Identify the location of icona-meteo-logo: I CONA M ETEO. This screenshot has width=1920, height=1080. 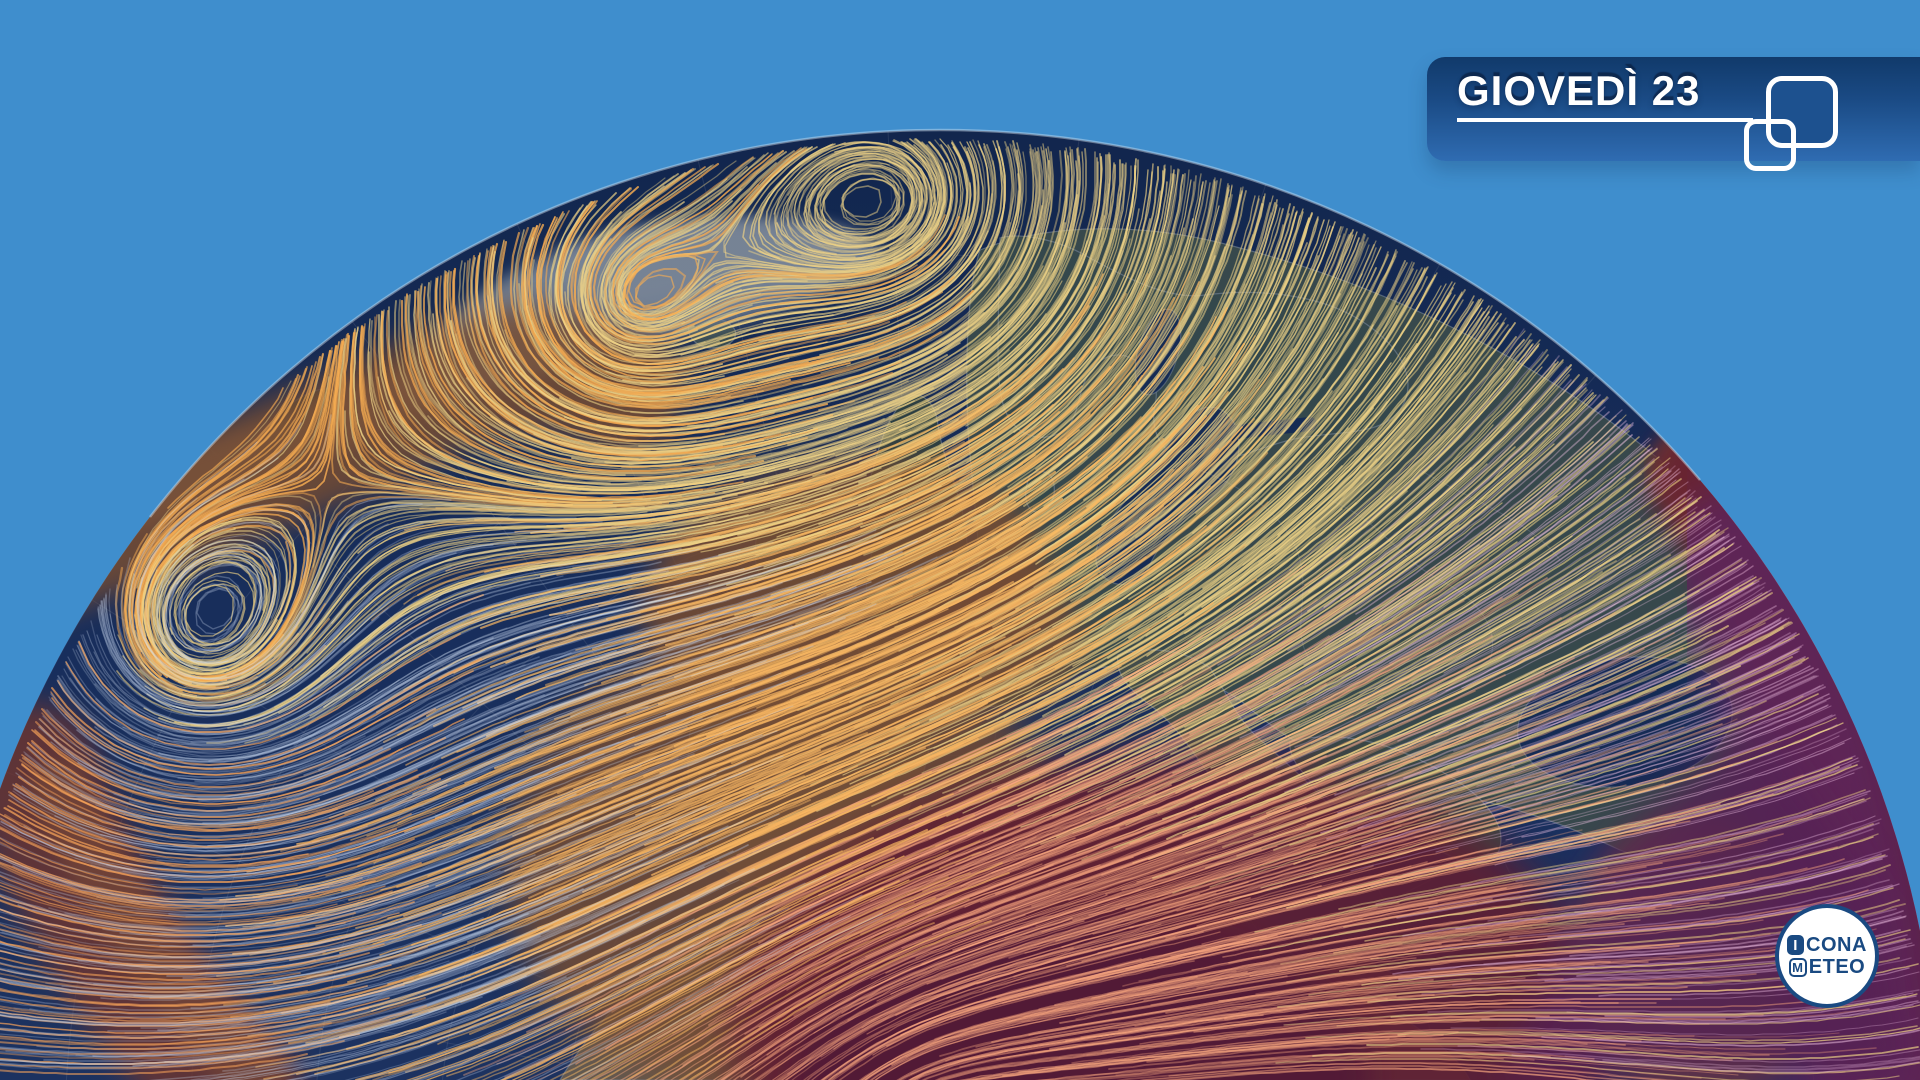
(1827, 956).